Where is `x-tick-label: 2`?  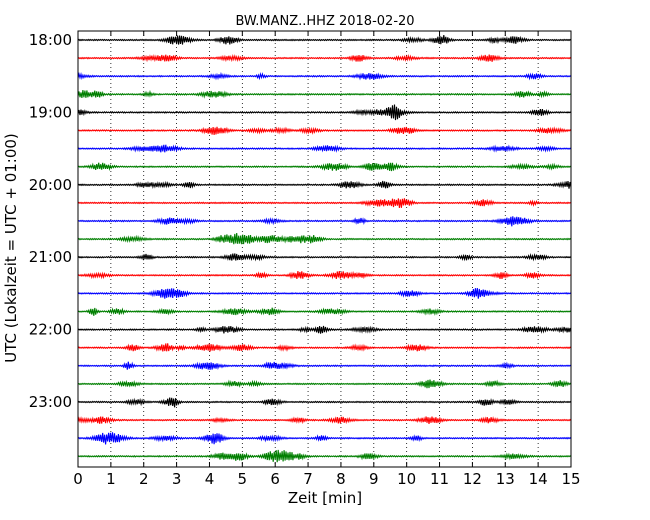
x-tick-label: 2 is located at coordinates (144, 479).